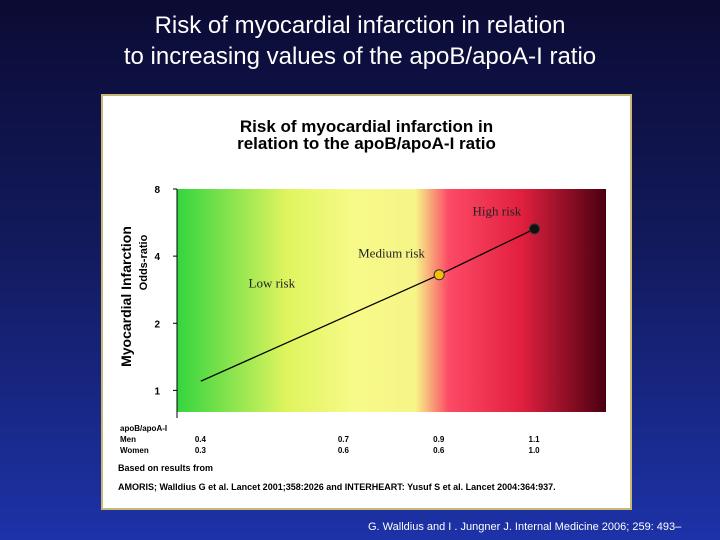 The width and height of the screenshot is (720, 540). I want to click on x-table-header: apoB/apoA-I, so click(143, 428).